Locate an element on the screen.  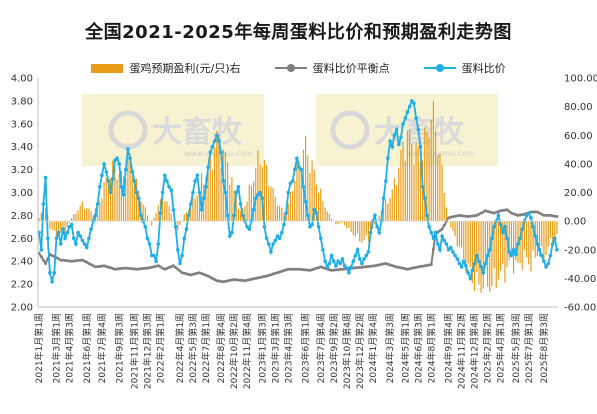
left-tick-label: 2.00 is located at coordinates (22, 308).